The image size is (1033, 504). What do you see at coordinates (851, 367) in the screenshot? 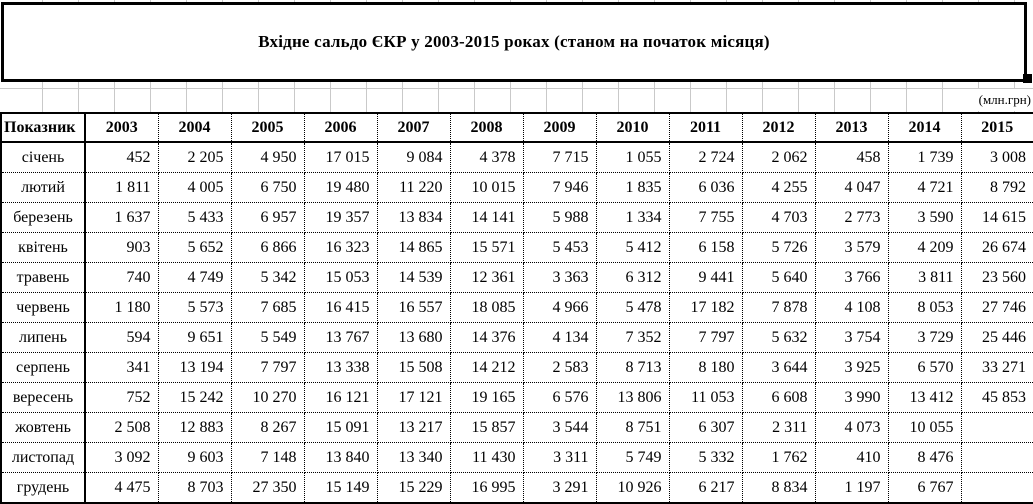
I see `value-cell: 3 925` at bounding box center [851, 367].